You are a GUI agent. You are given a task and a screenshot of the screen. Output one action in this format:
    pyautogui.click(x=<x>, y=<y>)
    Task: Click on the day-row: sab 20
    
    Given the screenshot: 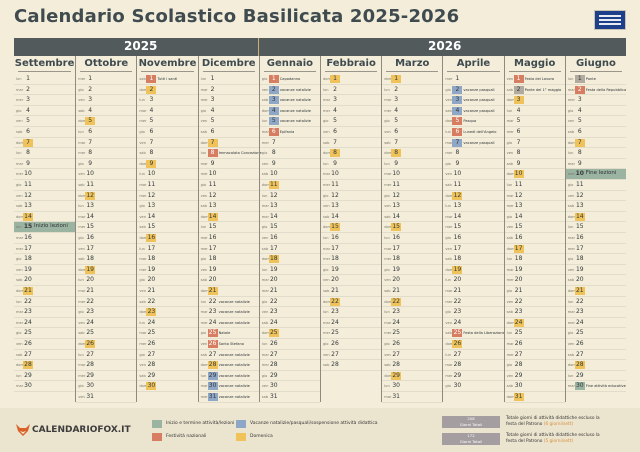 What is the action you would take?
    pyautogui.click(x=45, y=280)
    